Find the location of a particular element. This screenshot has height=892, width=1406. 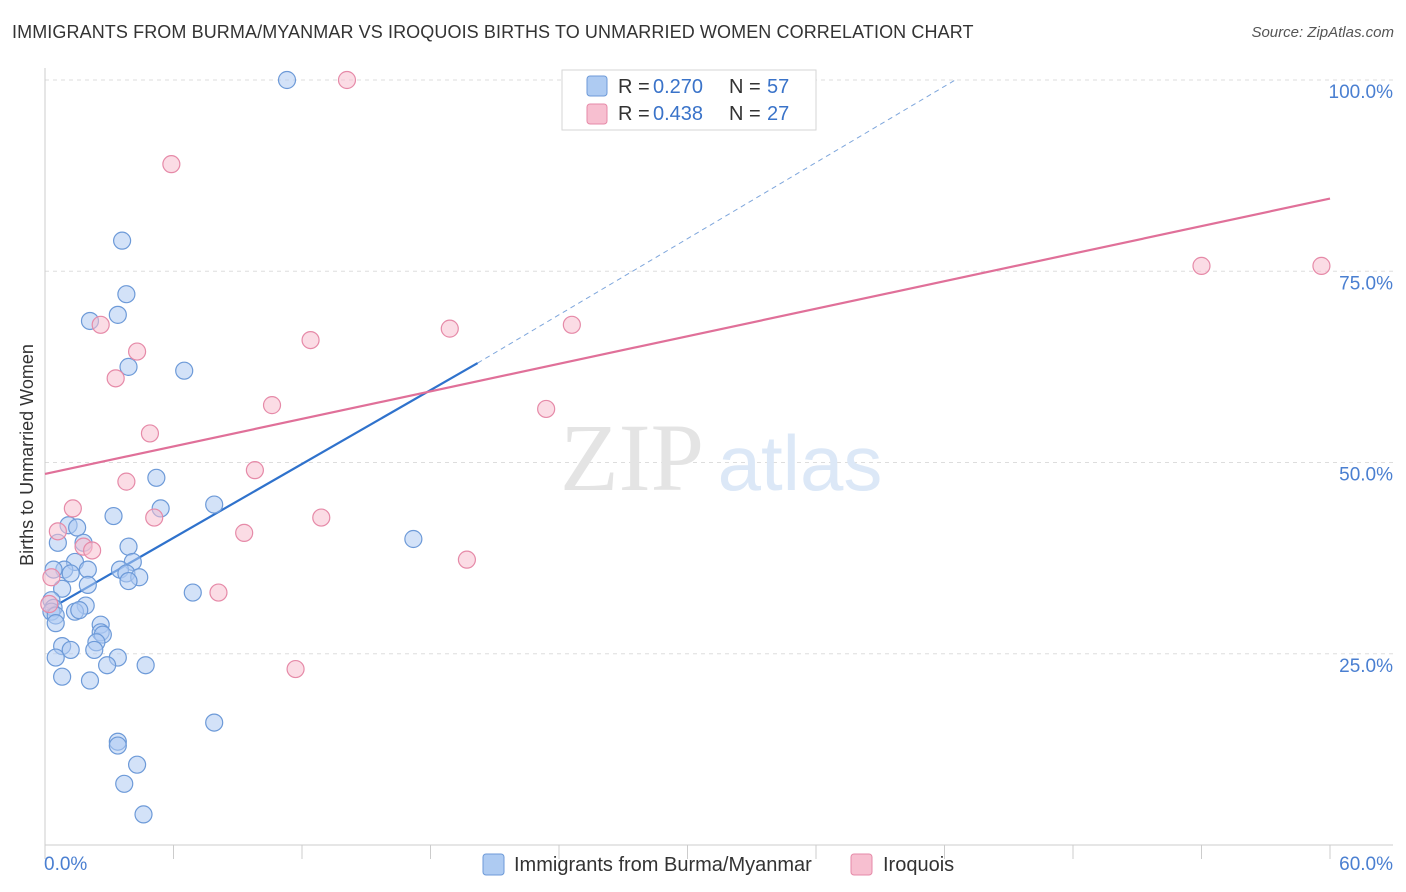

bottom-legend-label-blue: Immigrants from Burma/Myanmar is located at coordinates (663, 865).